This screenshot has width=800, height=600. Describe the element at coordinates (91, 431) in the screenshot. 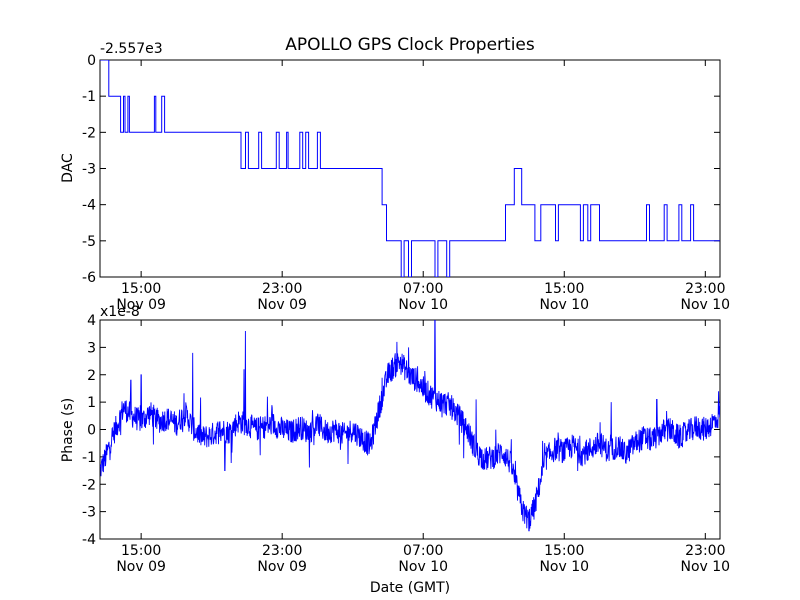

I see `phase-y-tick-label: 0` at that location.